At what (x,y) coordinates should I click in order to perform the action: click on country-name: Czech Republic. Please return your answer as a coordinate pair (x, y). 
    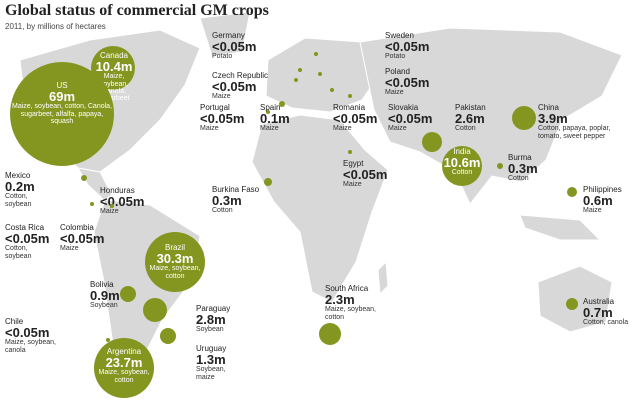
    Looking at the image, I should click on (240, 75).